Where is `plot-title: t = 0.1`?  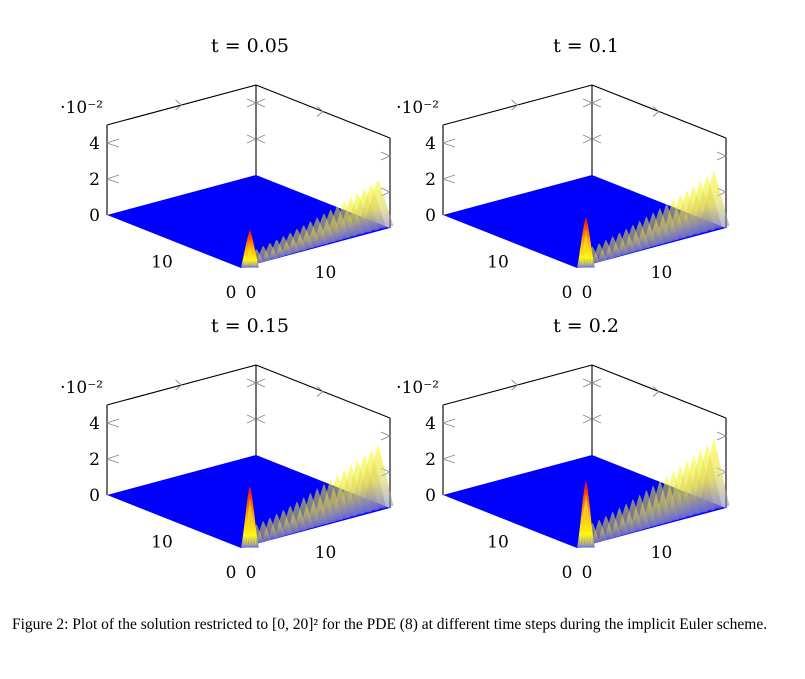 plot-title: t = 0.1 is located at coordinates (586, 46).